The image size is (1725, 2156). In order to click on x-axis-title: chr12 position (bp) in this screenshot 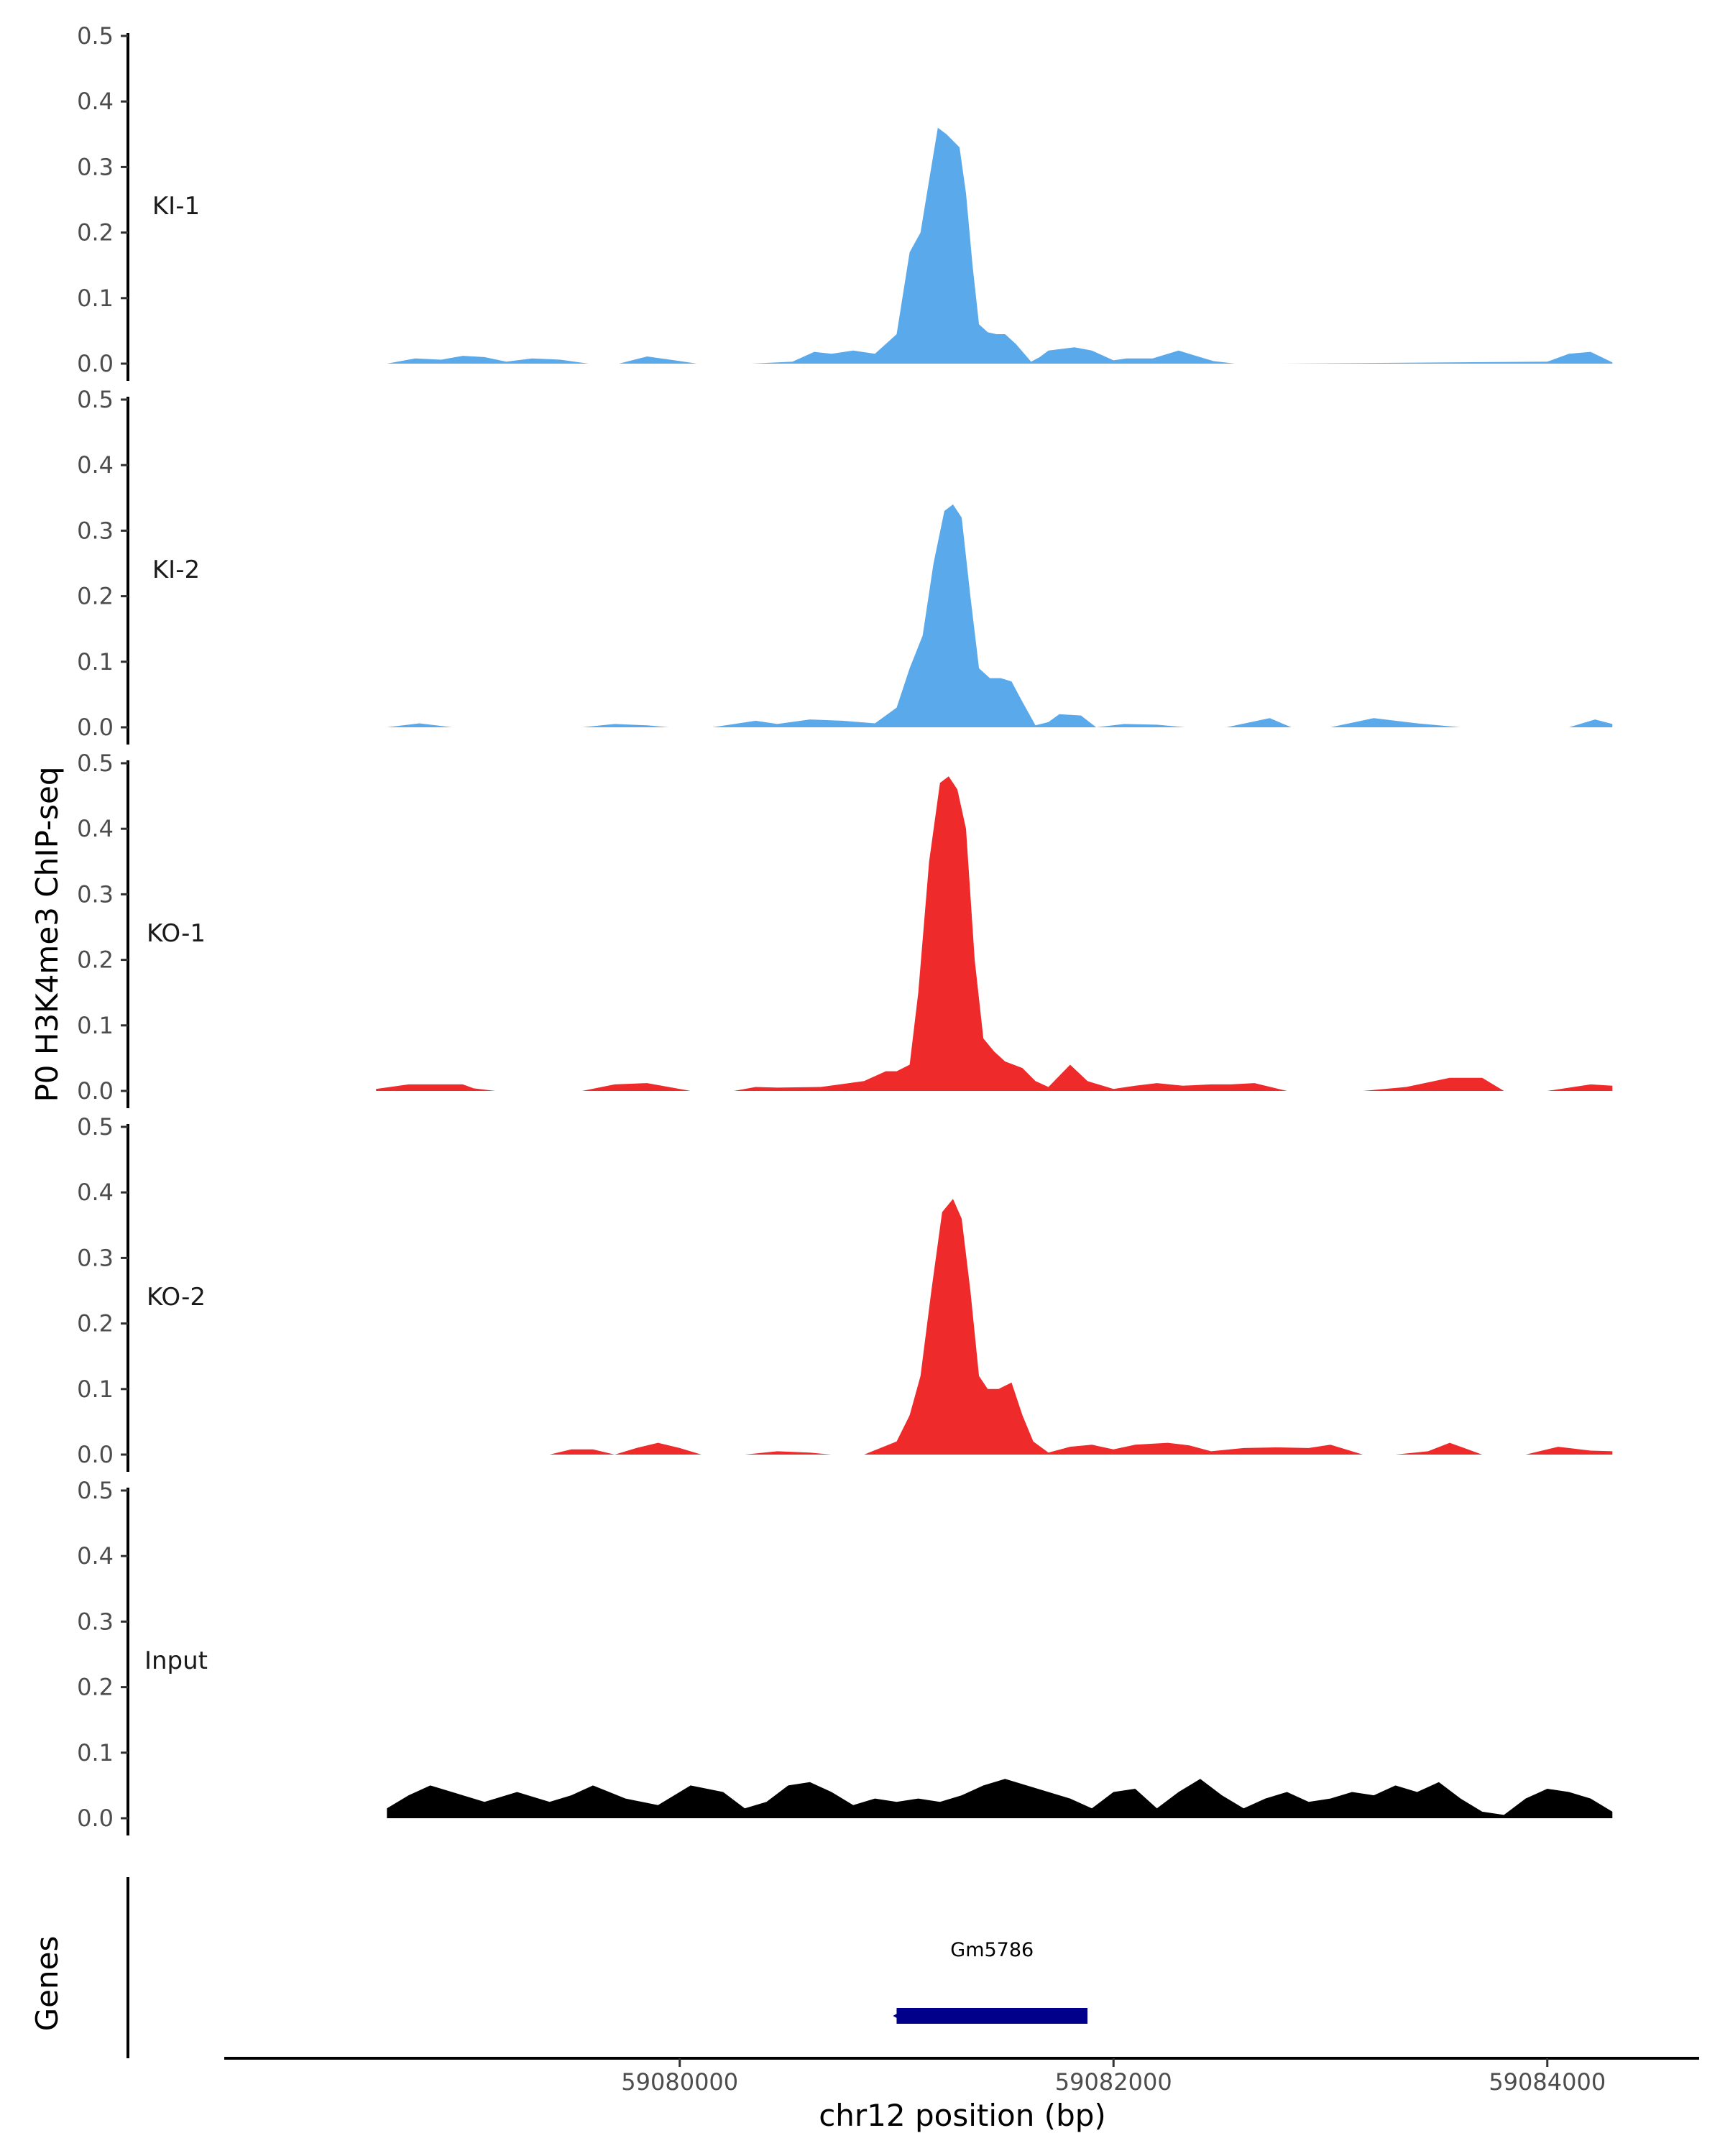, I will do `click(962, 2115)`.